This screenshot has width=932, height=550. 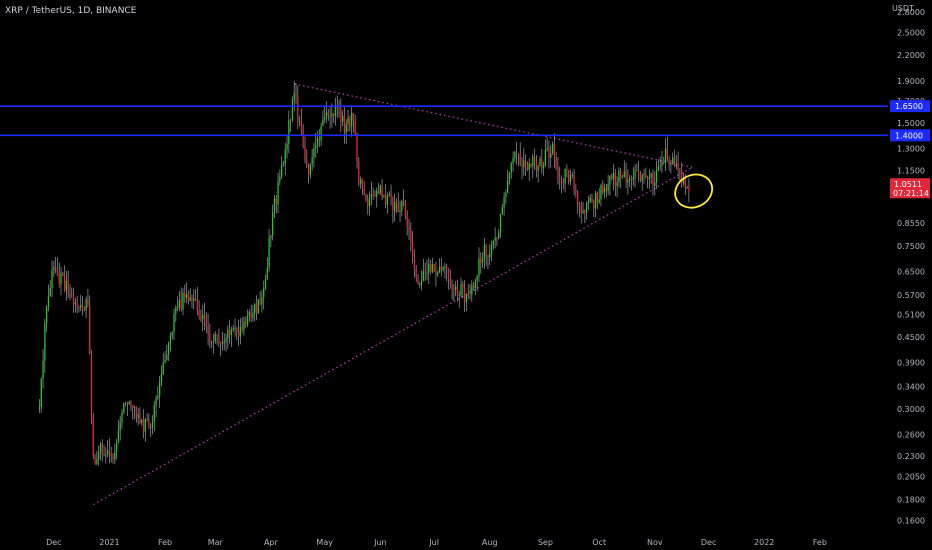 I want to click on x-tick-label: Jul, so click(x=433, y=542).